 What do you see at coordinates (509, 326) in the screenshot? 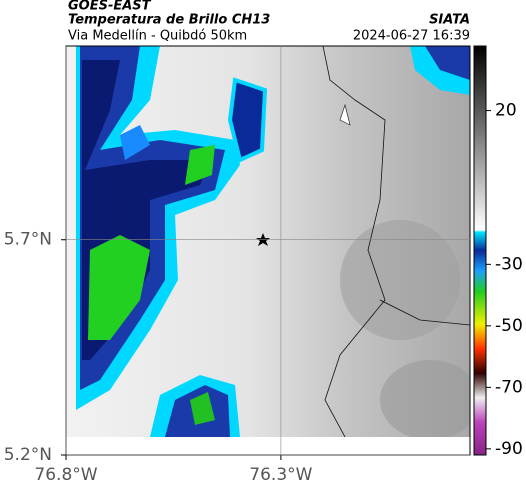
I see `colorbar-tick-label: -50` at bounding box center [509, 326].